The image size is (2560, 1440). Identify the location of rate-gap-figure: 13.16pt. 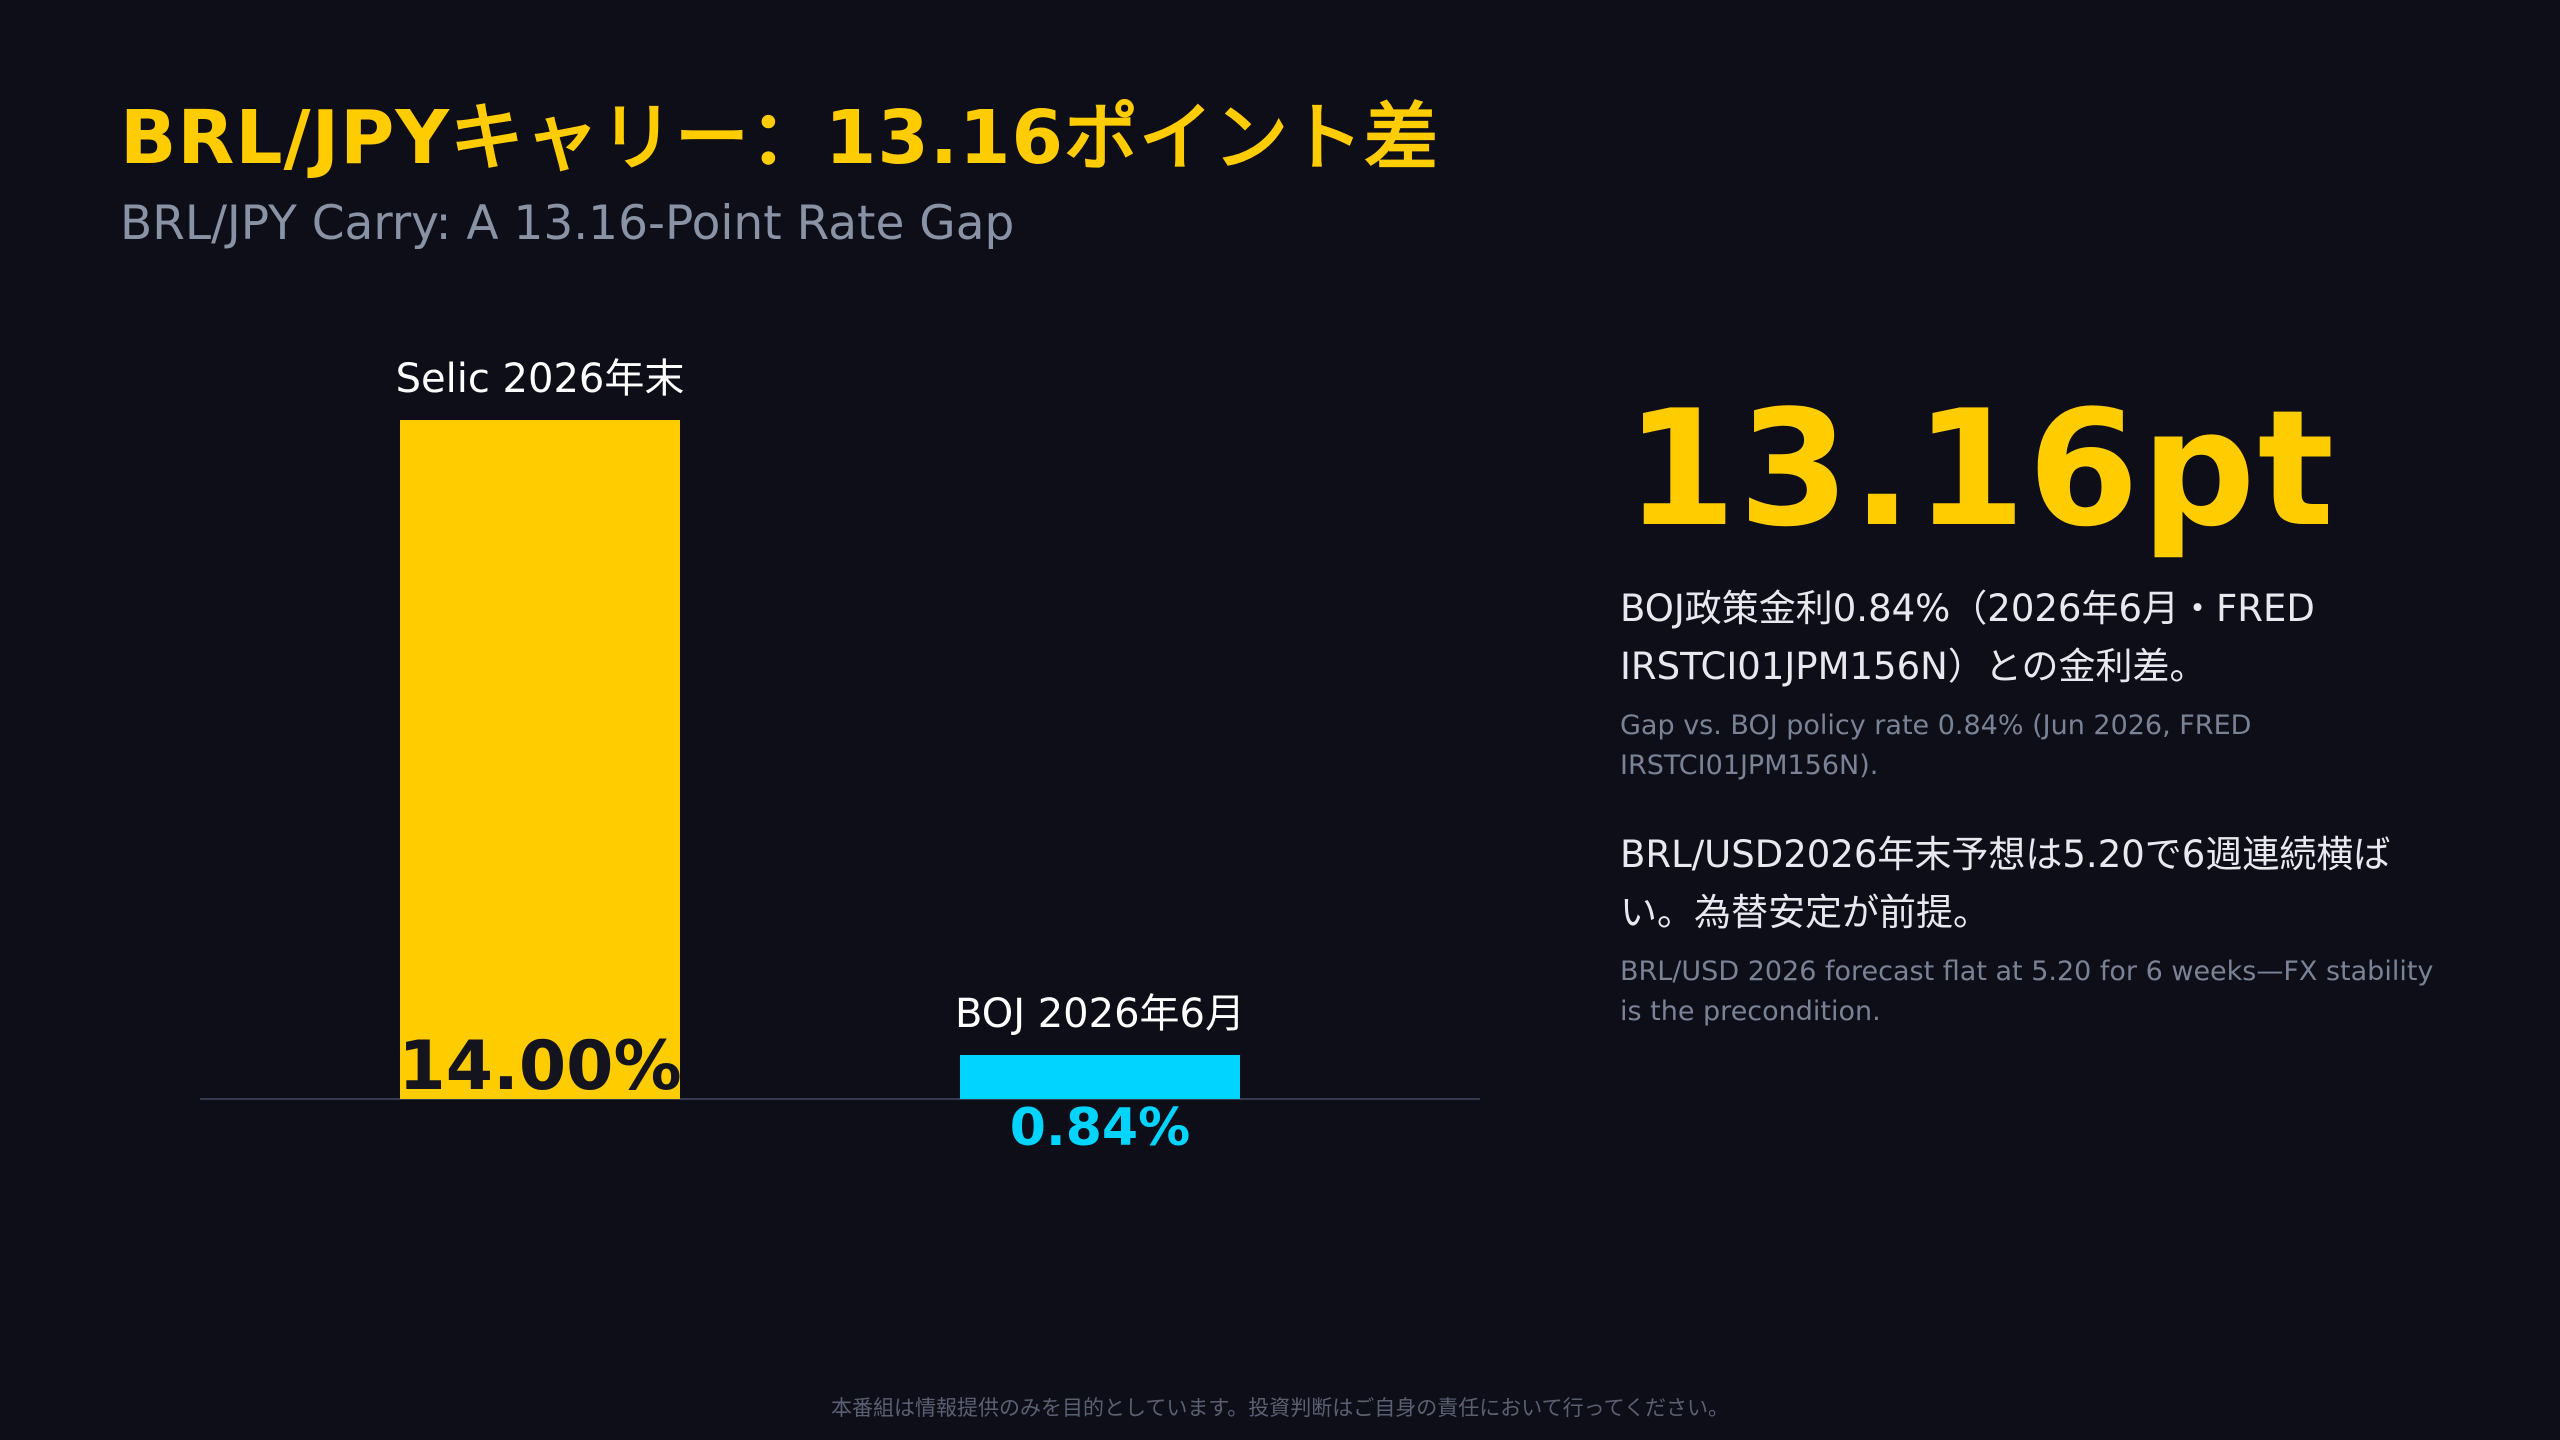
(1981, 468).